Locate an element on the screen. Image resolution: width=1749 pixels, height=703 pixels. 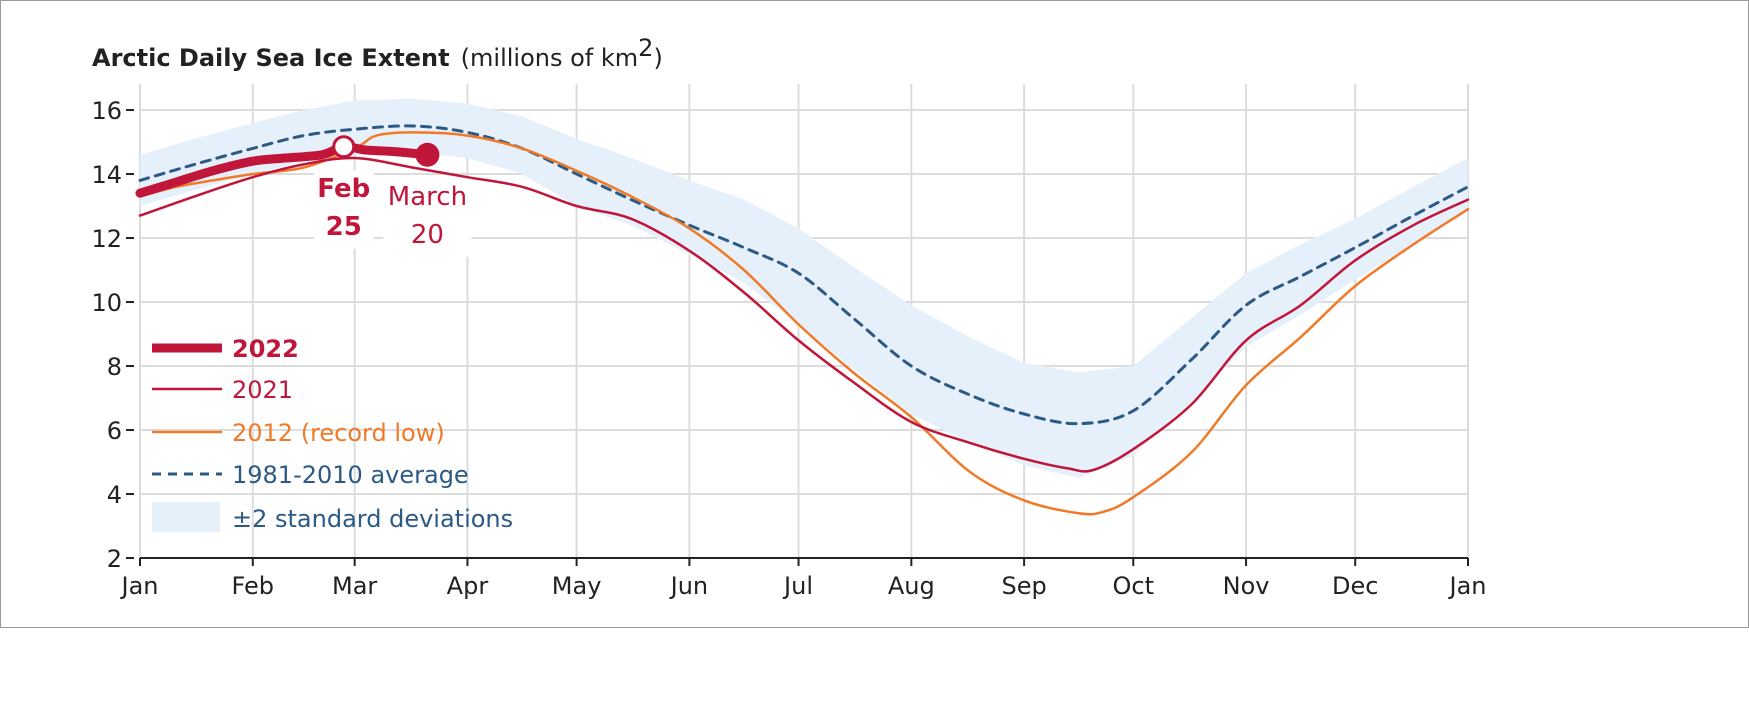
x-tick-label: Dec is located at coordinates (1355, 586).